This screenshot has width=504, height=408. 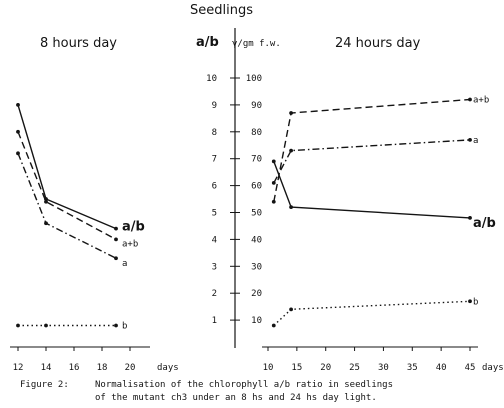 What do you see at coordinates (74, 368) in the screenshot?
I see `x-tick-label: 16` at bounding box center [74, 368].